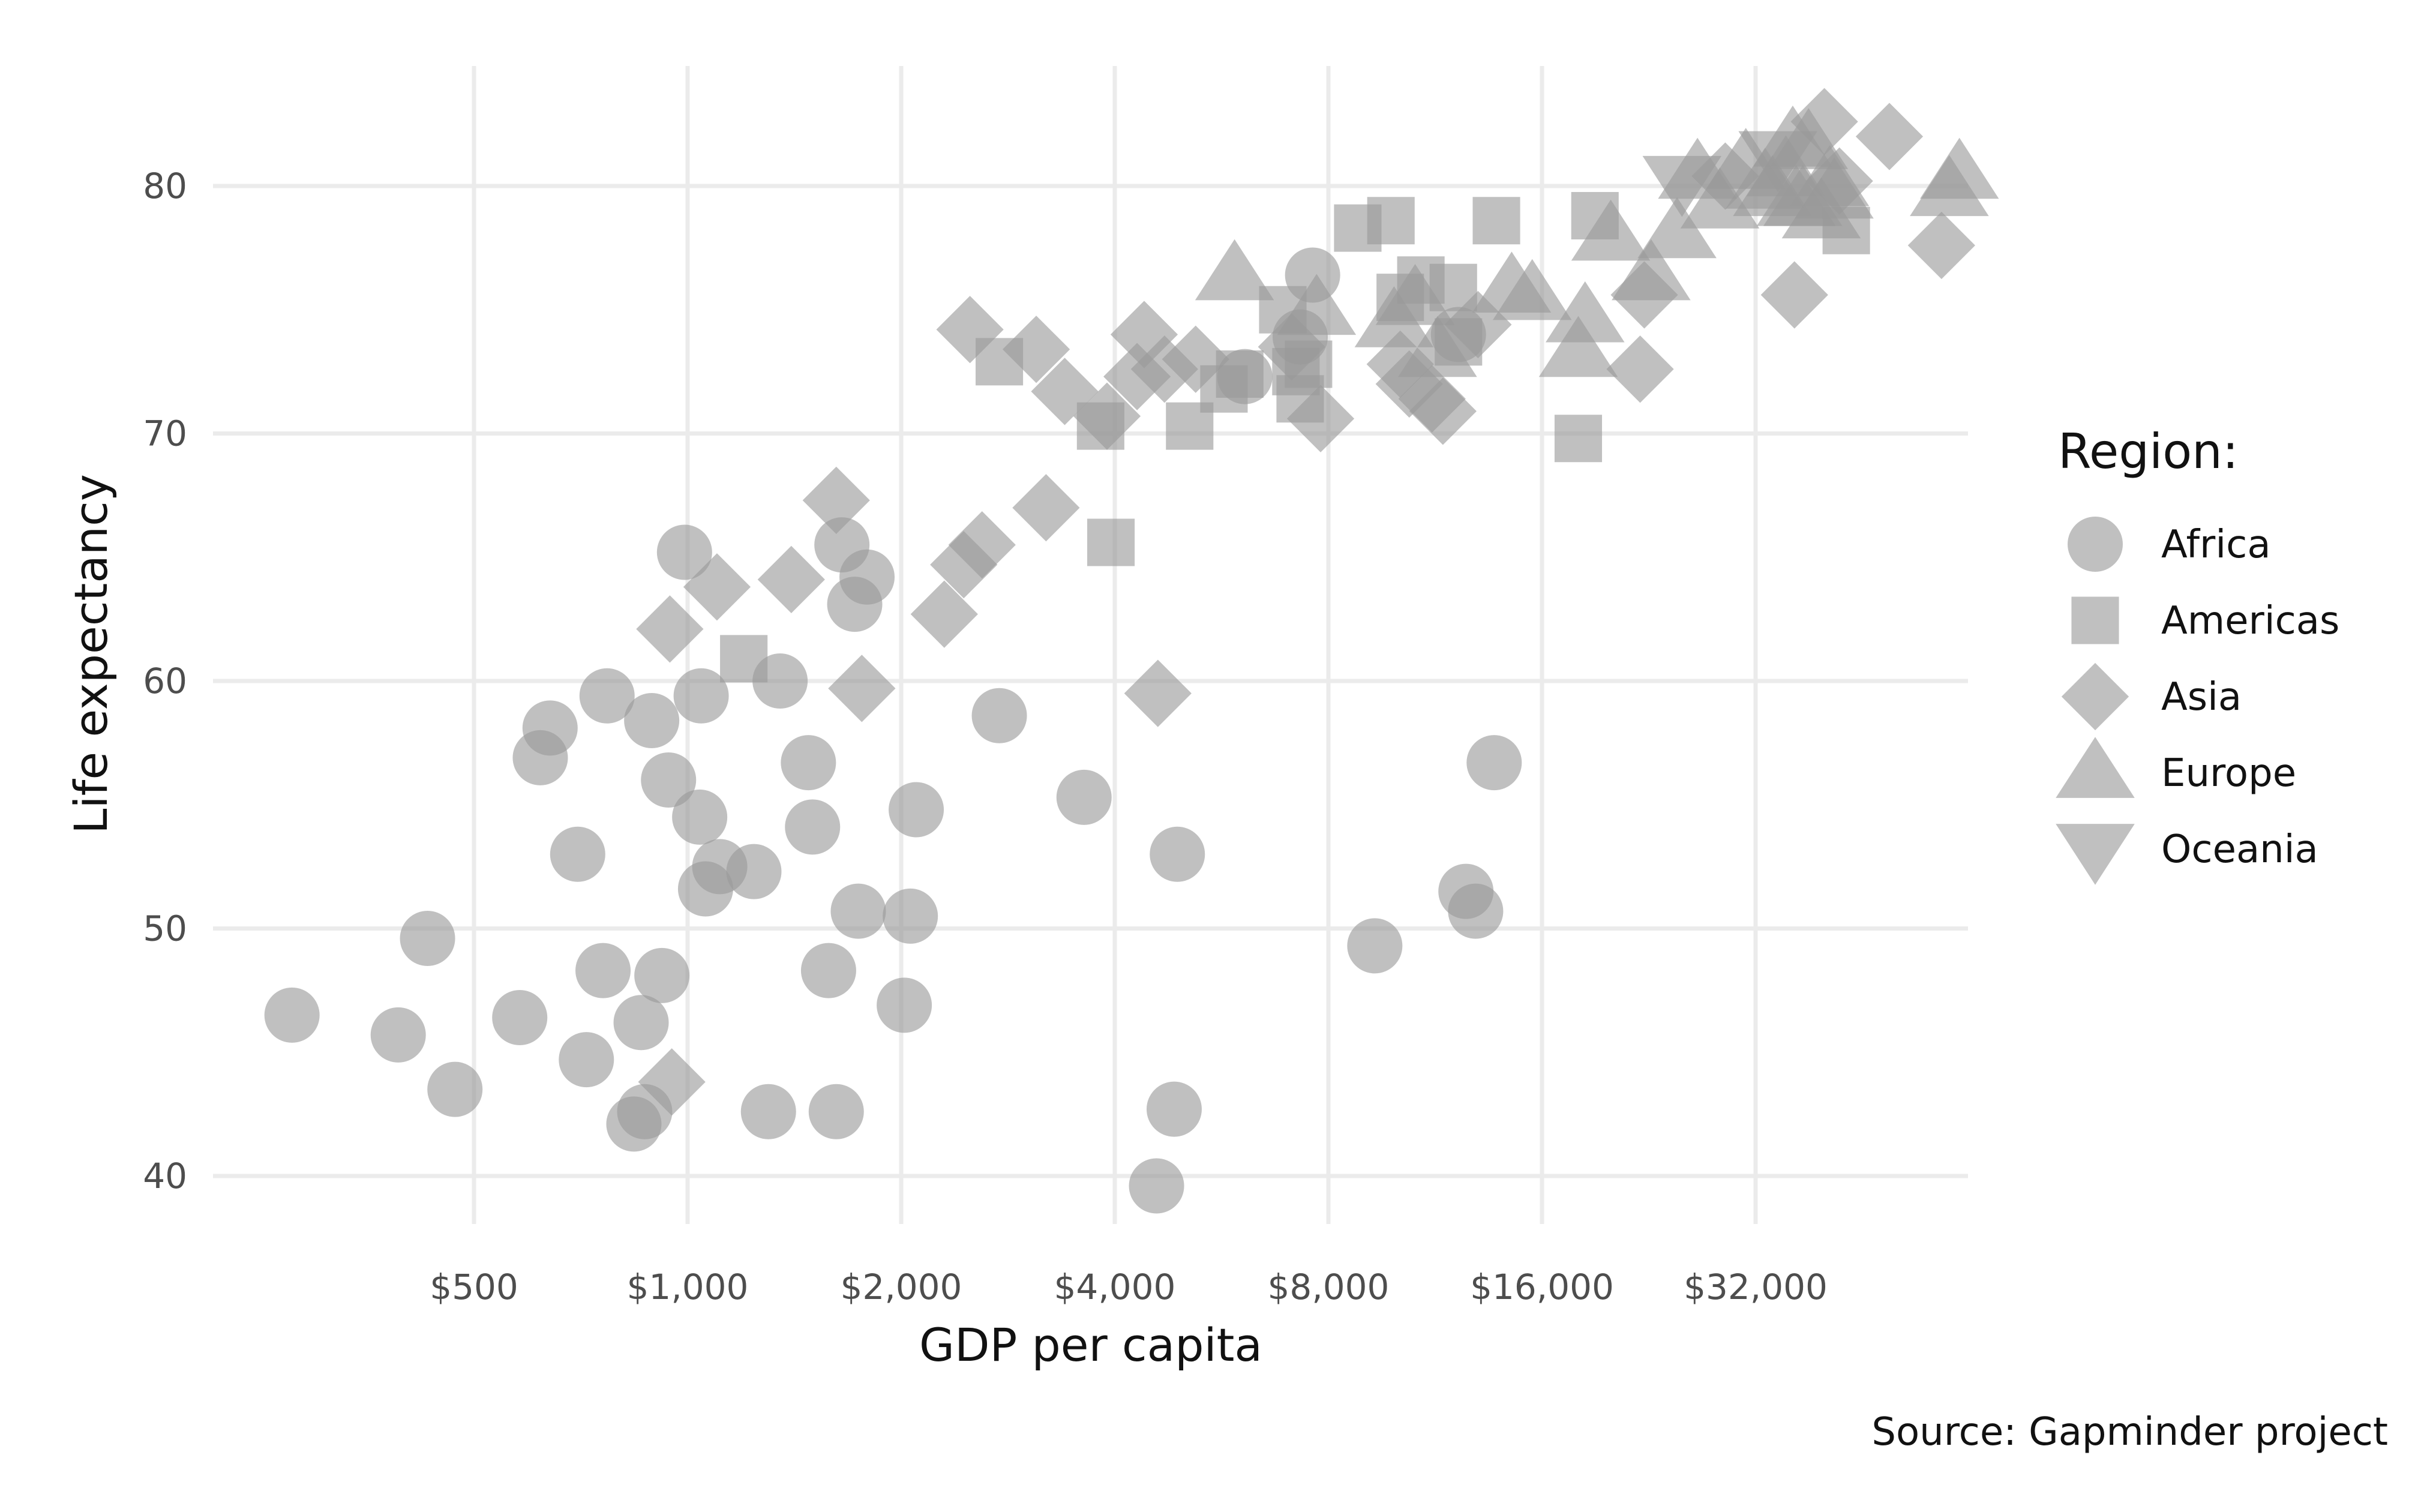  What do you see at coordinates (2095, 620) in the screenshot?
I see `legend-key-square` at bounding box center [2095, 620].